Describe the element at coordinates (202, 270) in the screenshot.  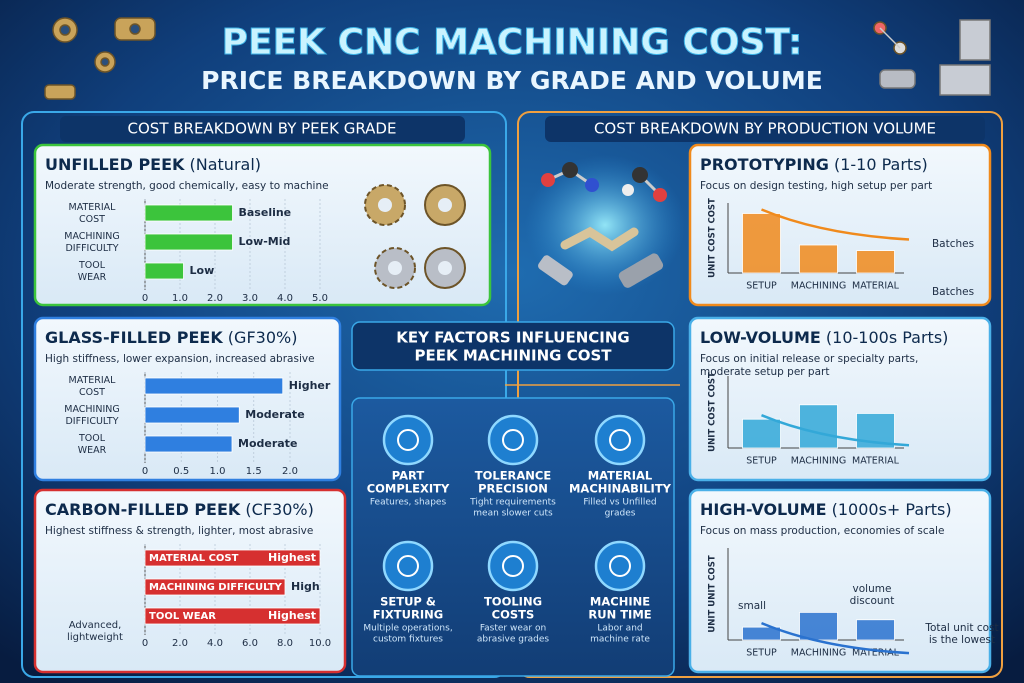
I see `value-label: Low` at that location.